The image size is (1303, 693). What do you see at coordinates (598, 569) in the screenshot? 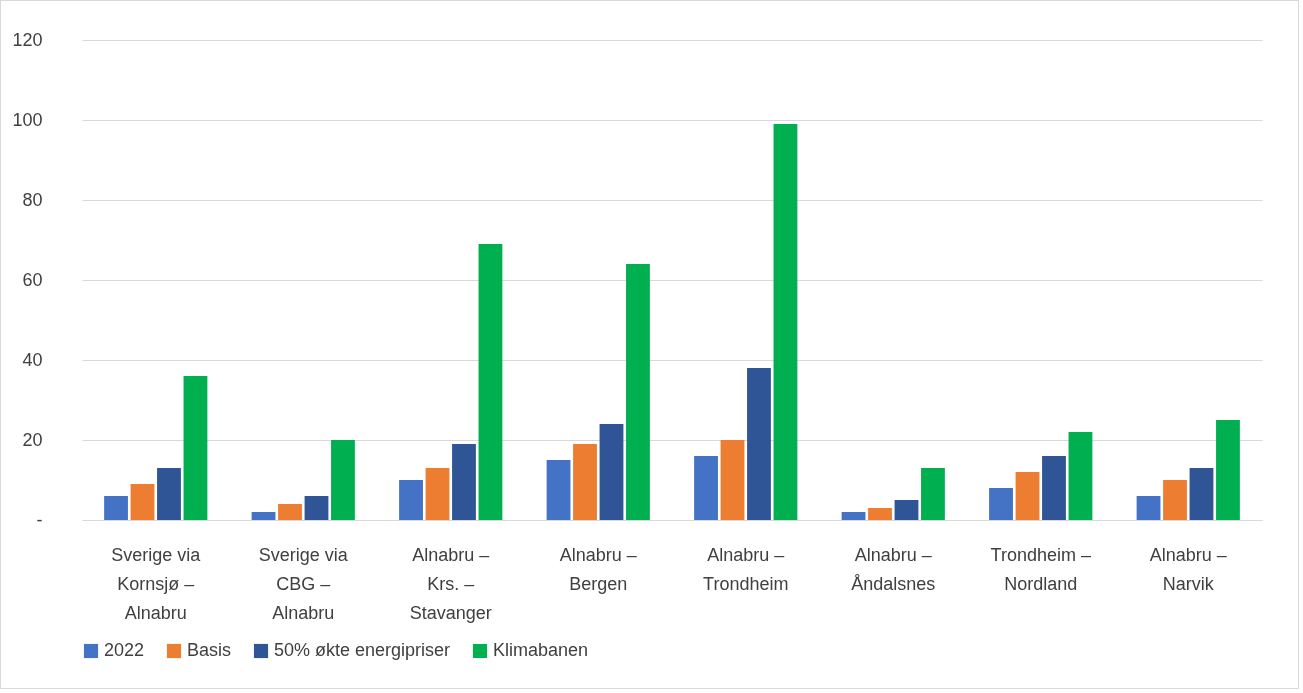
I see `x-tick-label: Alnabru – Bergen` at bounding box center [598, 569].